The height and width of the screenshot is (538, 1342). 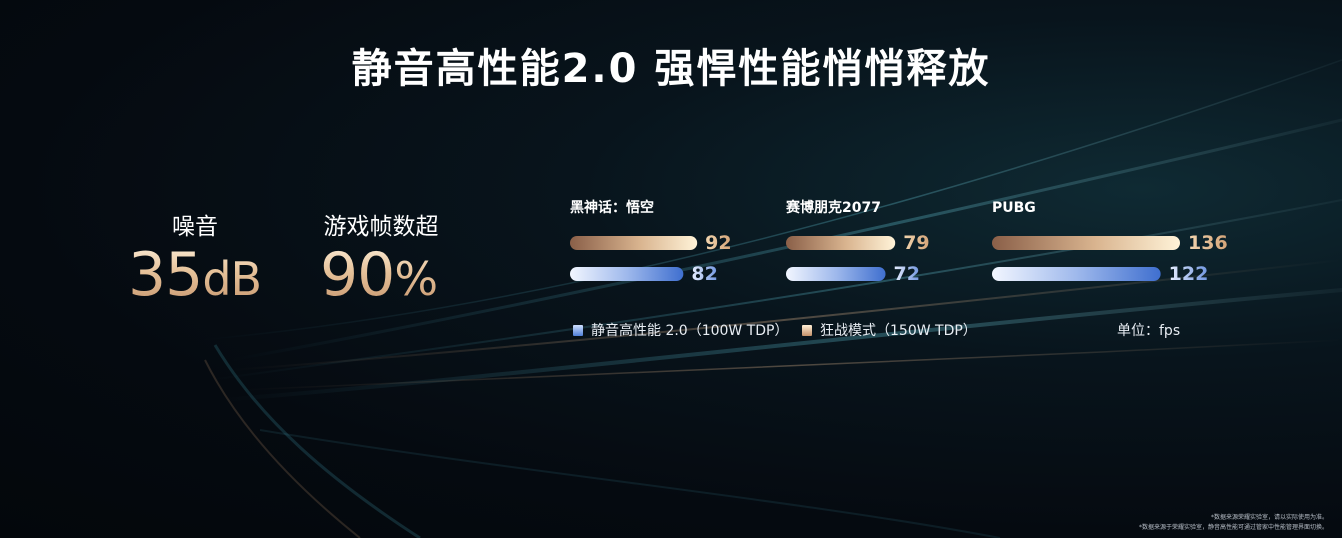 I want to click on legend-swatch-blue, so click(x=578, y=330).